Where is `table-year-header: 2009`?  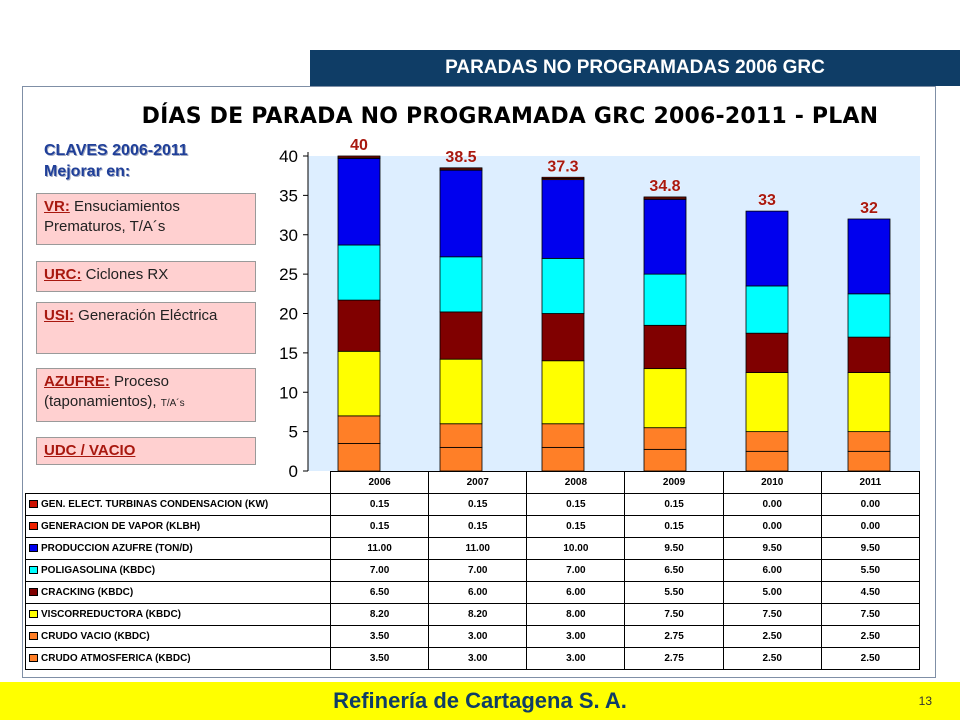
table-year-header: 2009 is located at coordinates (674, 482).